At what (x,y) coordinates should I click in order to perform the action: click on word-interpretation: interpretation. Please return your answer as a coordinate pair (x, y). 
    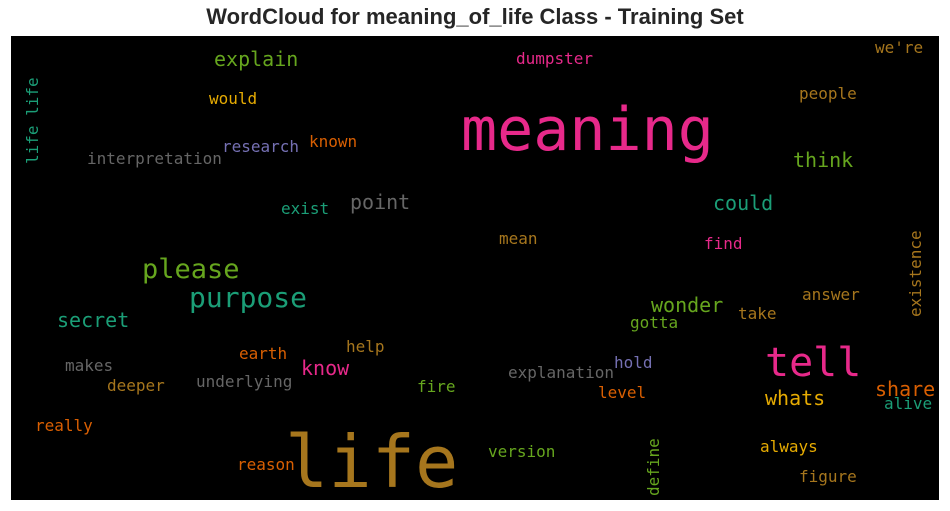
    Looking at the image, I should click on (154, 158).